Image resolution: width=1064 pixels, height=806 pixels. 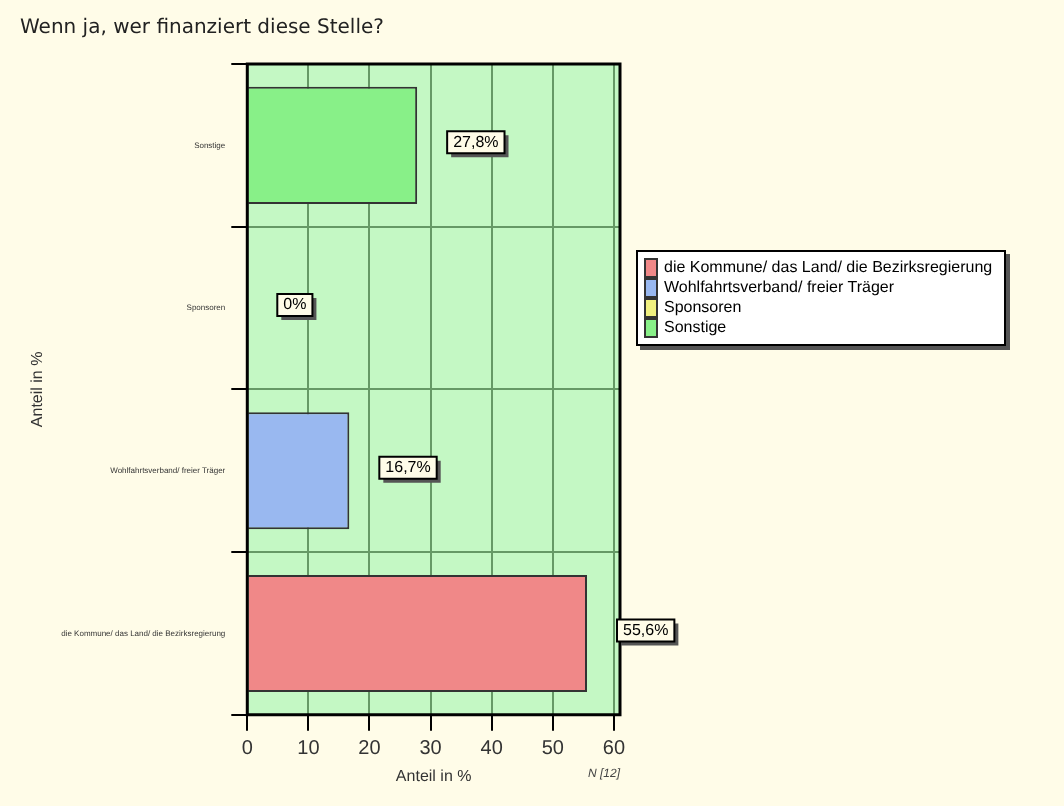 What do you see at coordinates (295, 304) in the screenshot?
I see `data-label: 0%` at bounding box center [295, 304].